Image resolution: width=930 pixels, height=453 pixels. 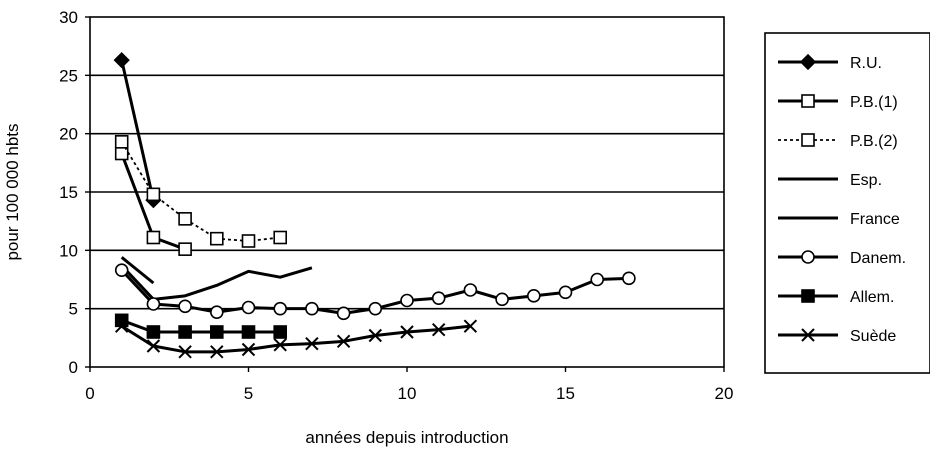 What do you see at coordinates (724, 393) in the screenshot?
I see `x-tick-label: 20` at bounding box center [724, 393].